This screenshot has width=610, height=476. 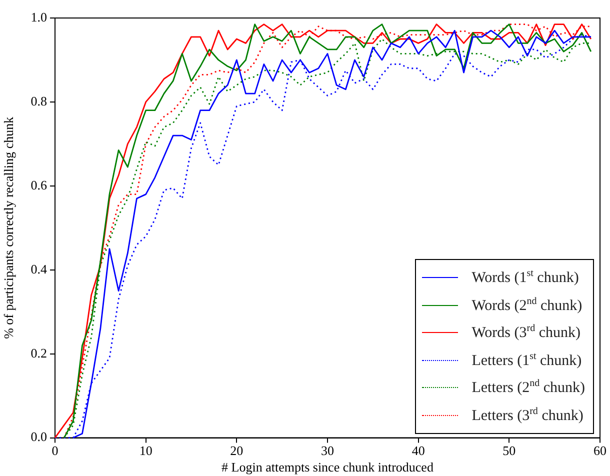 I want to click on y-tick-label: 0.0, so click(x=38, y=436).